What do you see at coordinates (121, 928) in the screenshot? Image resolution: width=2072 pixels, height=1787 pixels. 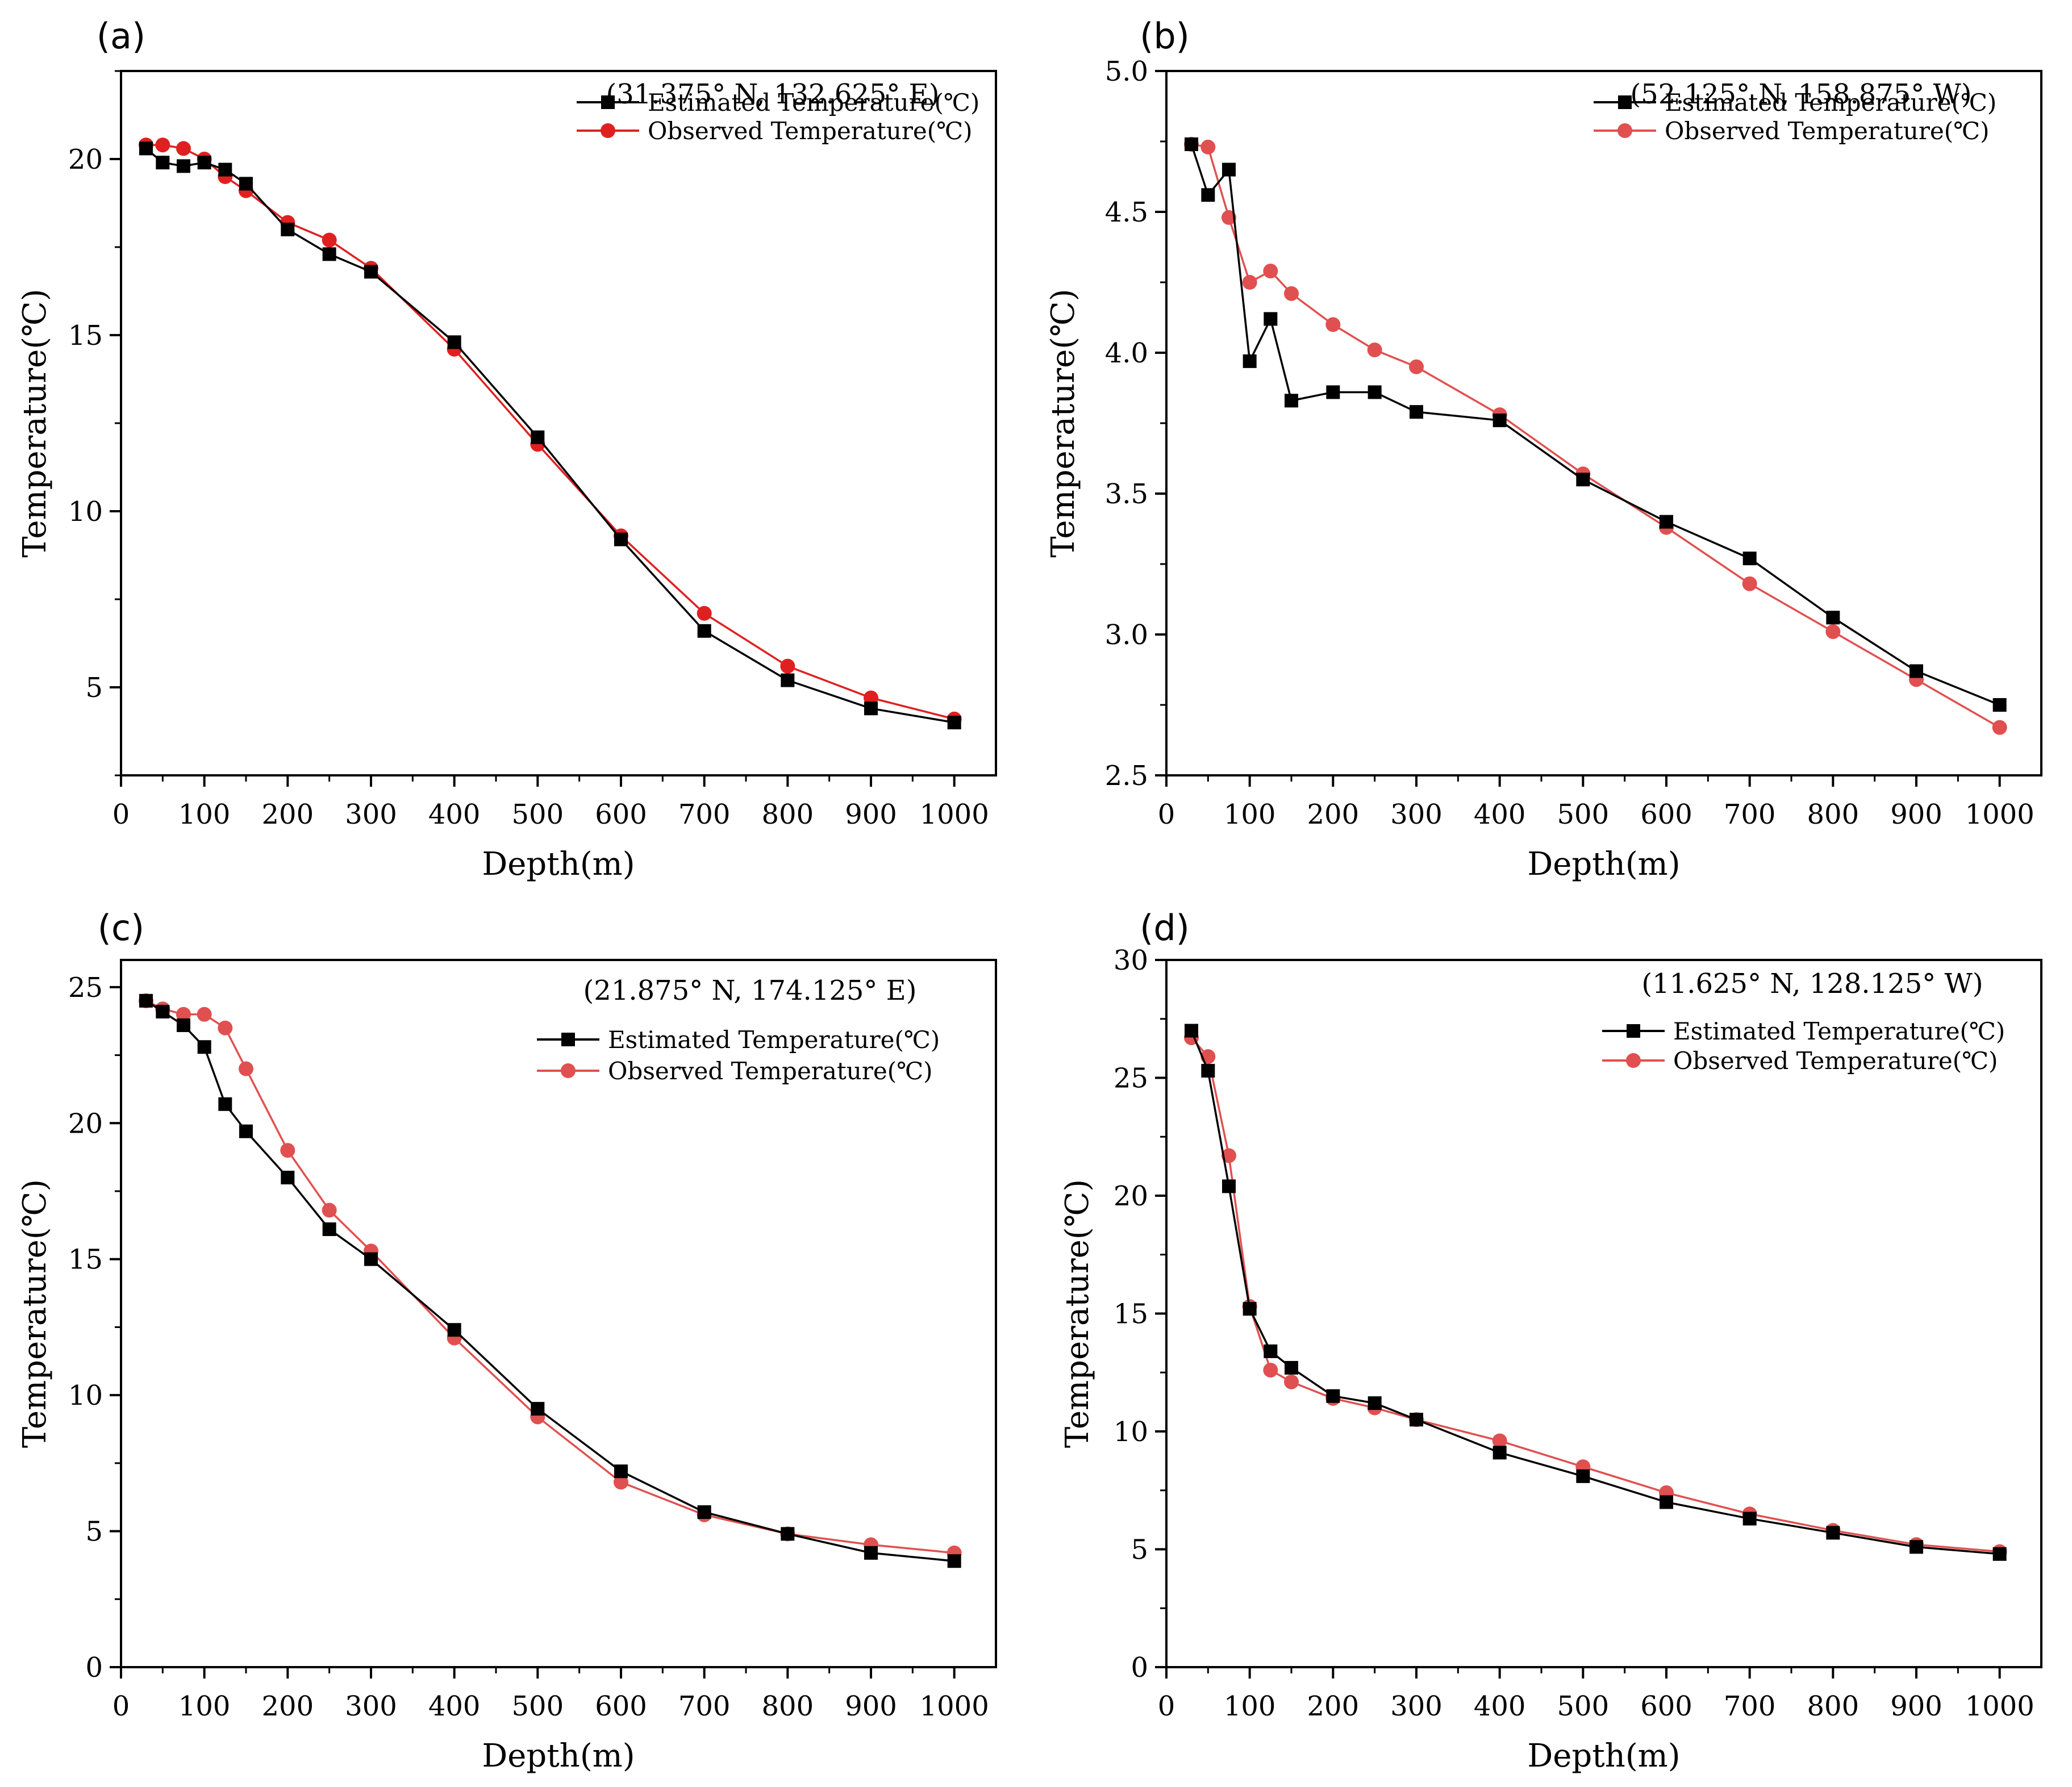 I see `panel-label: (c)` at bounding box center [121, 928].